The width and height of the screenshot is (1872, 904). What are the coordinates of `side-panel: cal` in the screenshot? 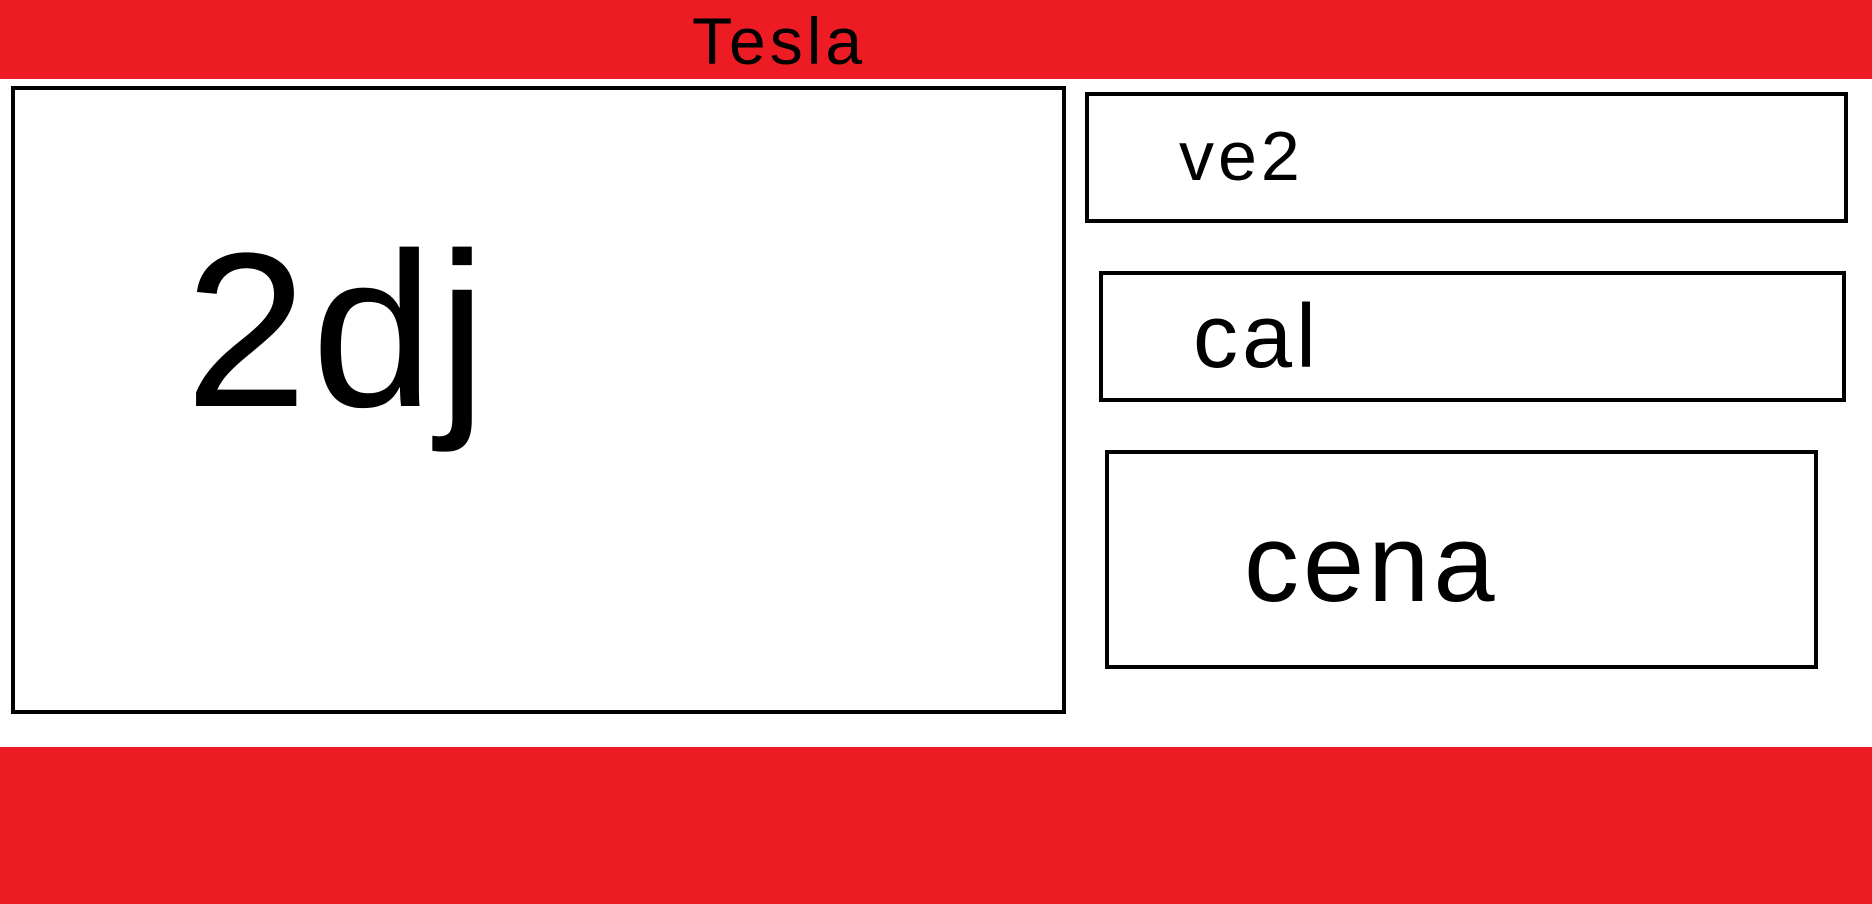 It's located at (1472, 336).